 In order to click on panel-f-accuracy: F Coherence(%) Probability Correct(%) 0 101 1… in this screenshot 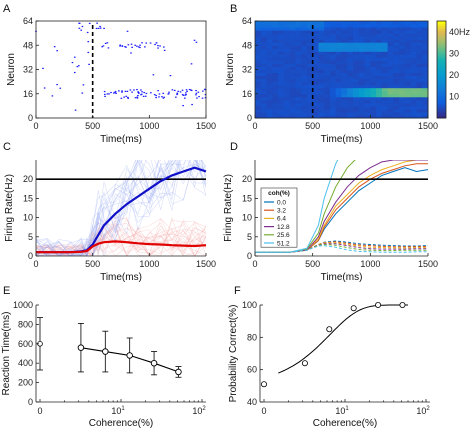, I will do `click(329, 357)`.